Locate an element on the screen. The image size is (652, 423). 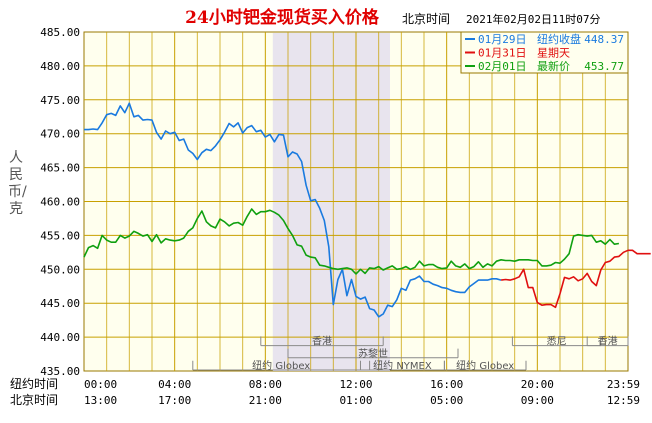
legend-label: 最新价 is located at coordinates (553, 66).